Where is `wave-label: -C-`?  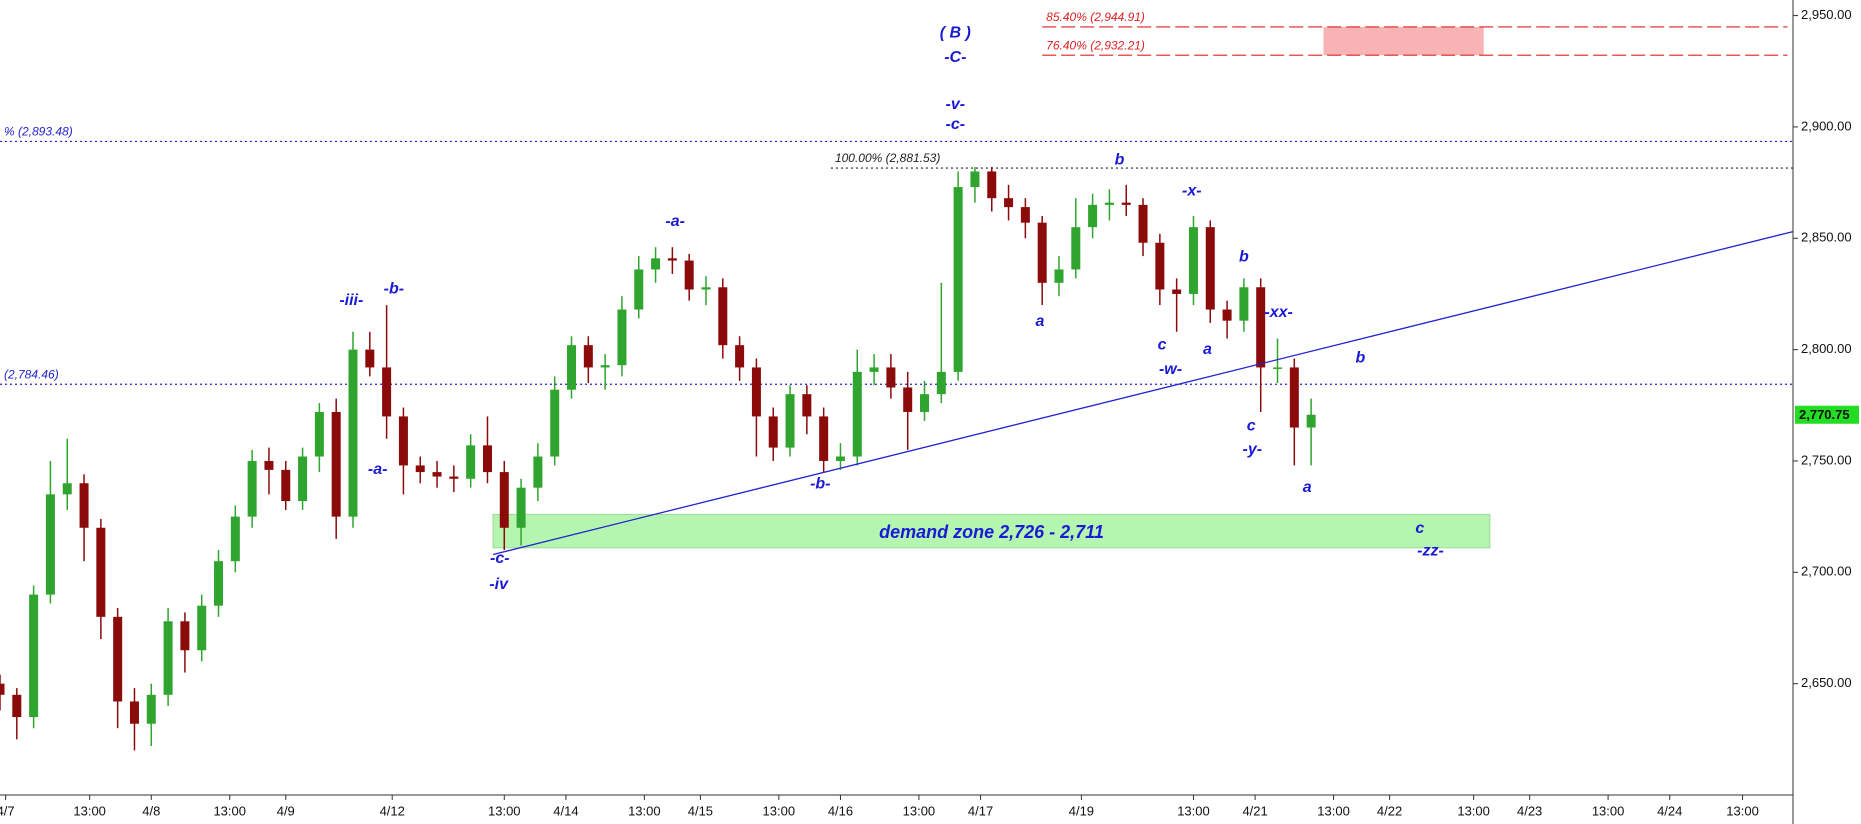
wave-label: -C- is located at coordinates (955, 57).